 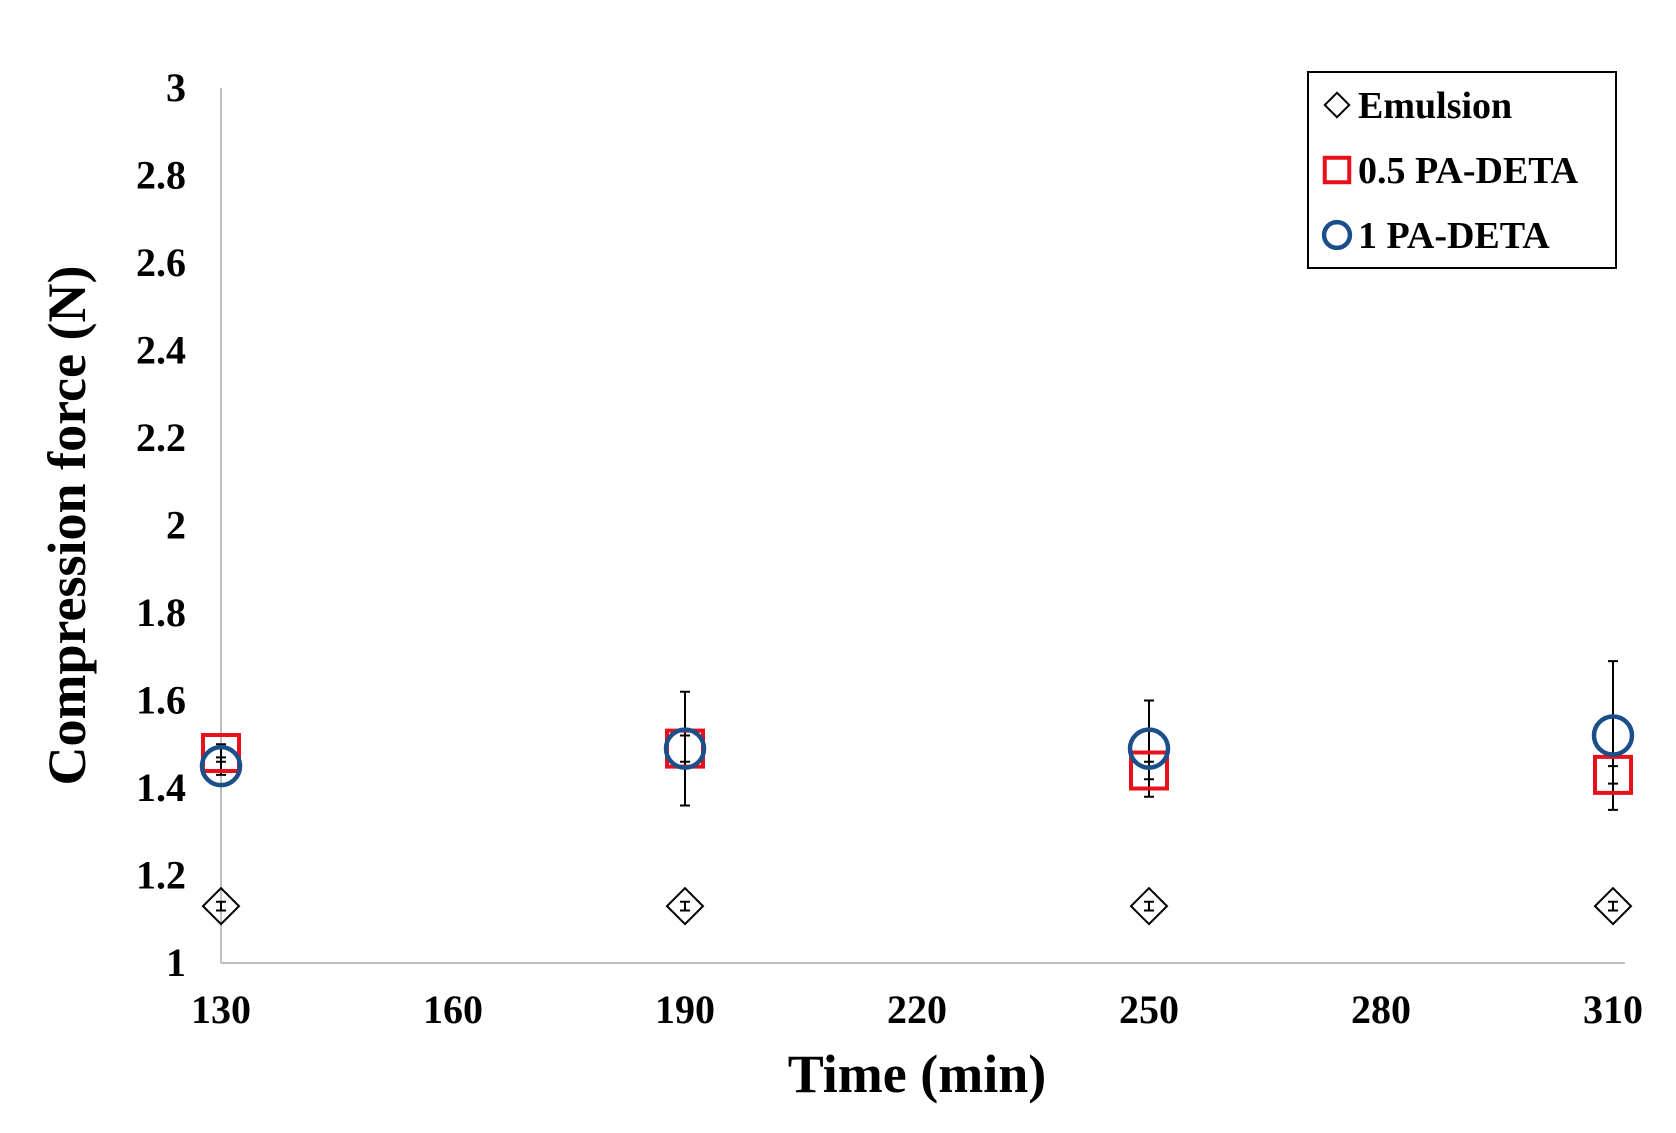 I want to click on y-tick-label: 2.6, so click(x=161, y=262).